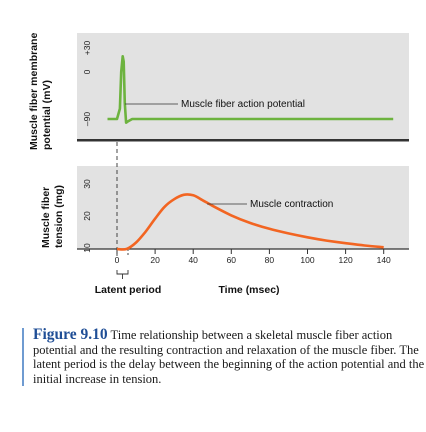 The image size is (426, 432). I want to click on action-potential-line, so click(250, 89).